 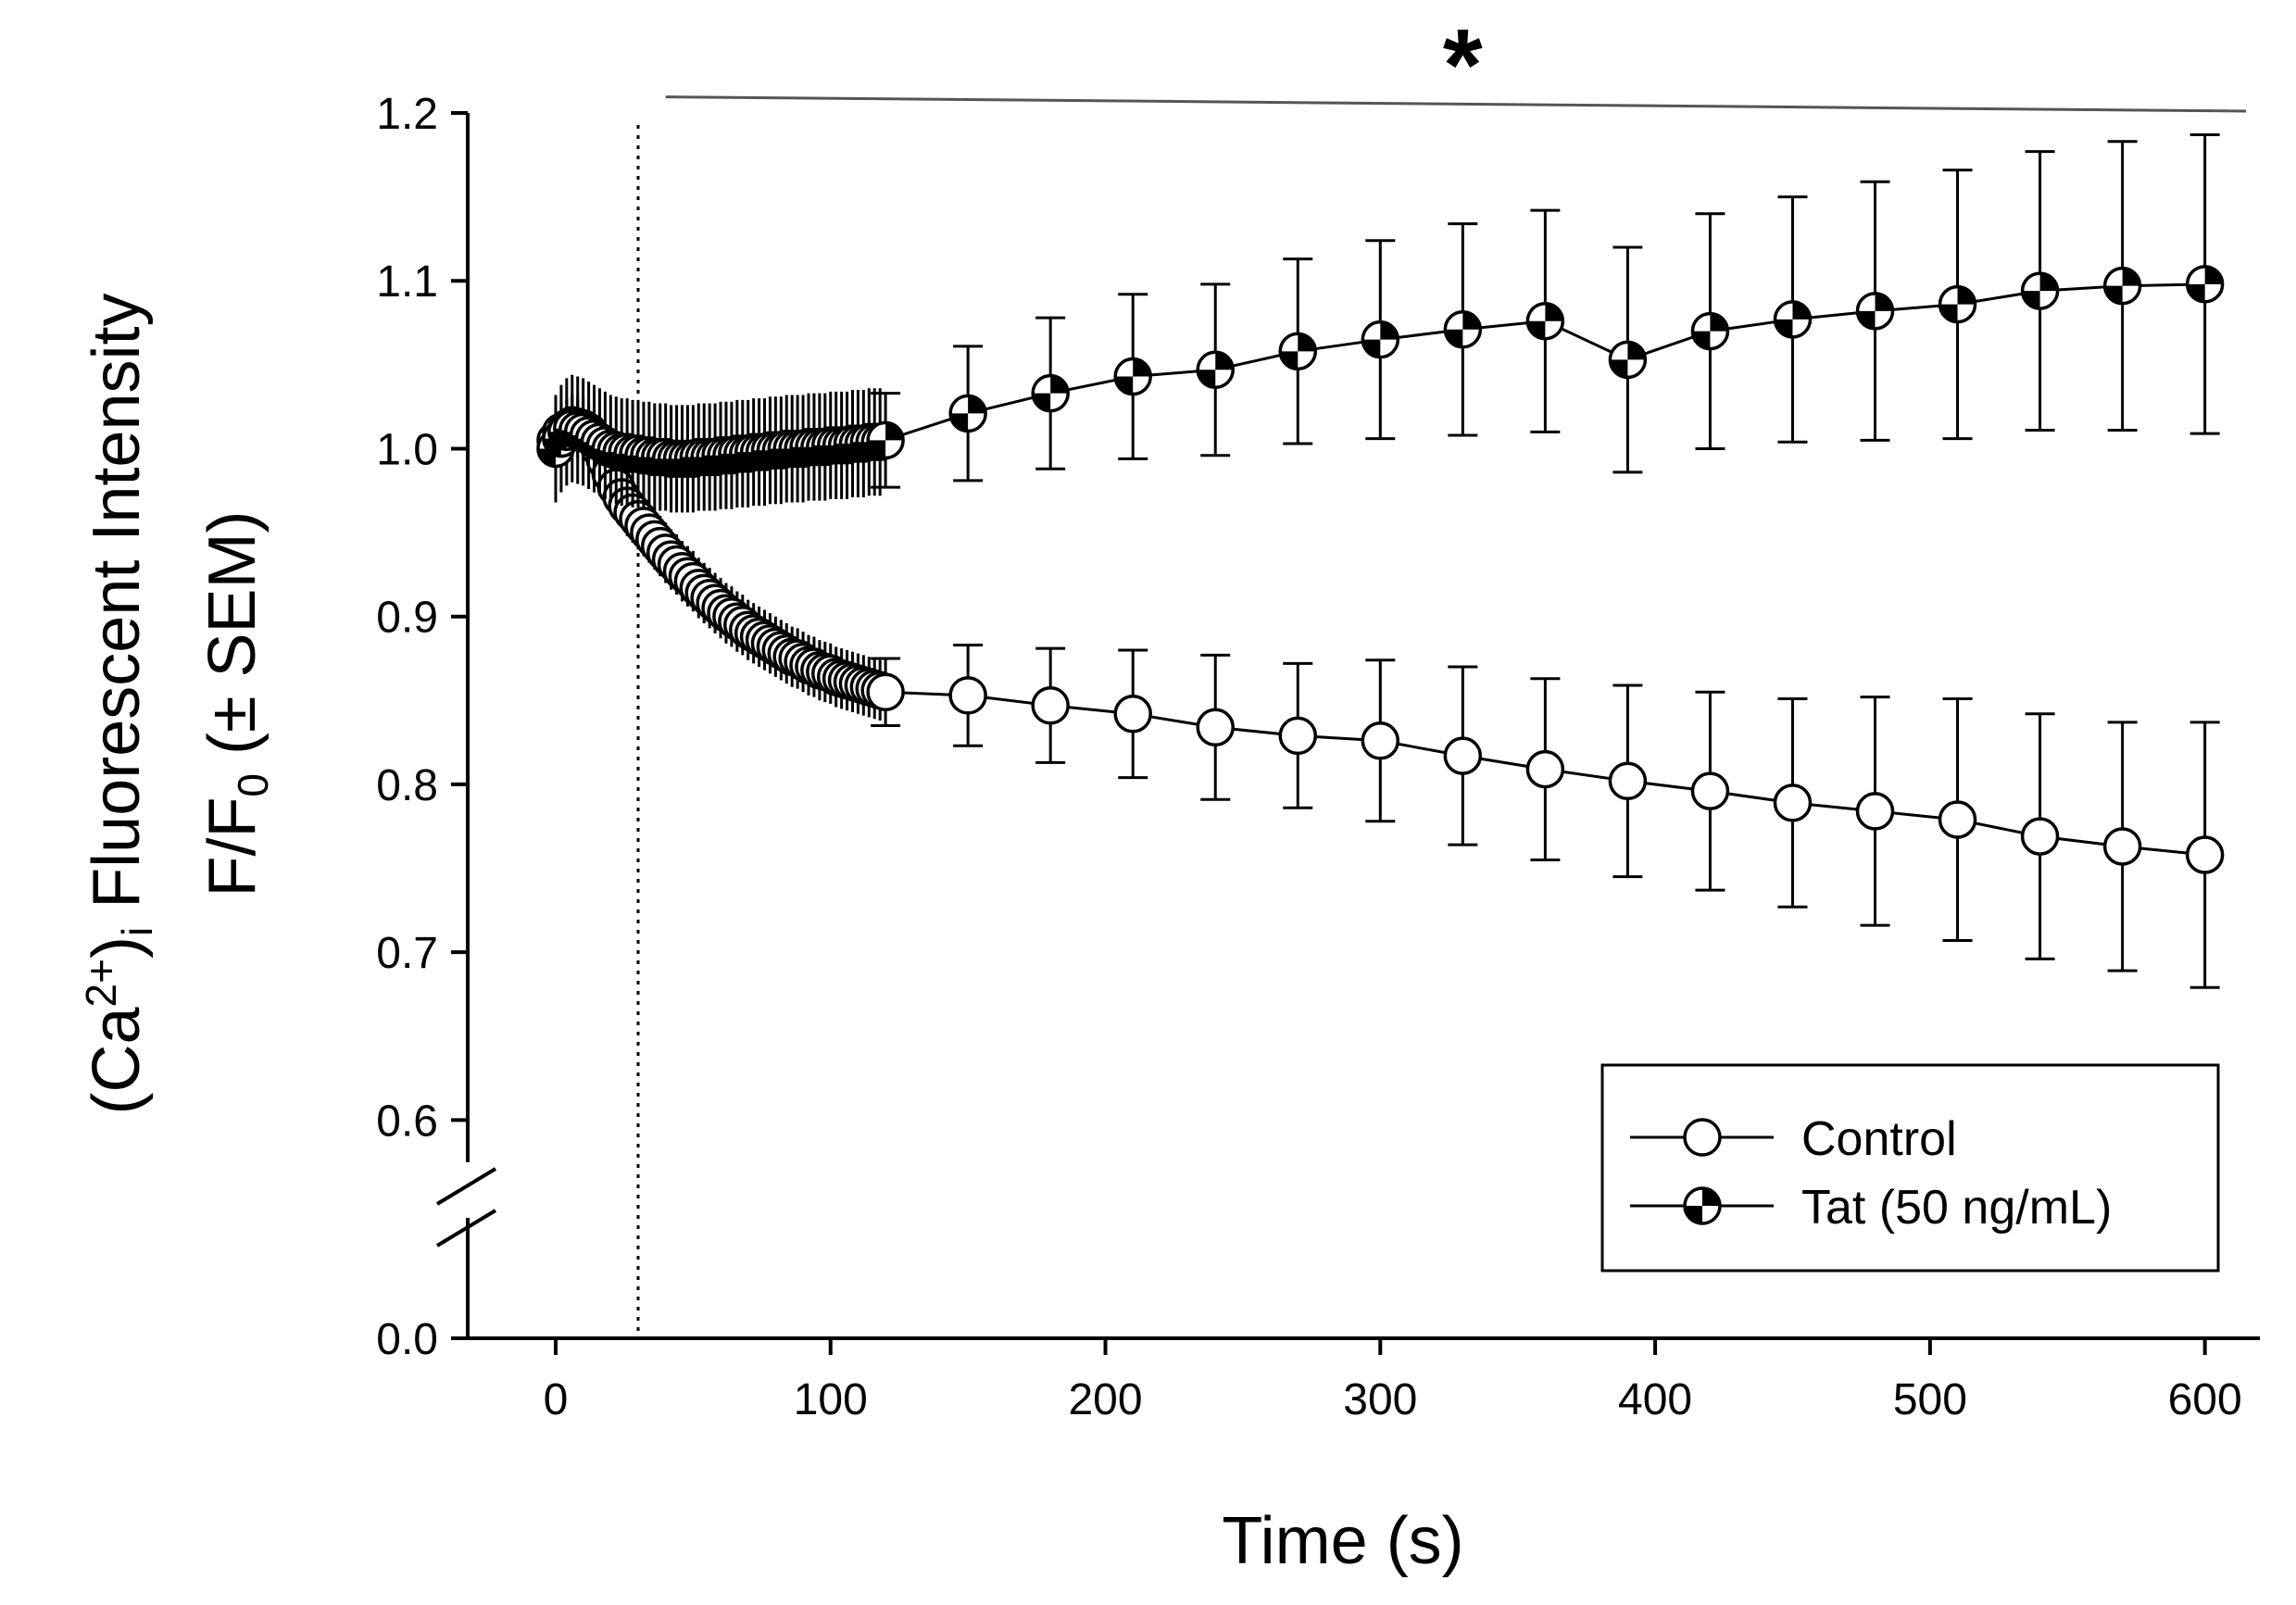 What do you see at coordinates (407, 1339) in the screenshot?
I see `y-tick-label: 0.0` at bounding box center [407, 1339].